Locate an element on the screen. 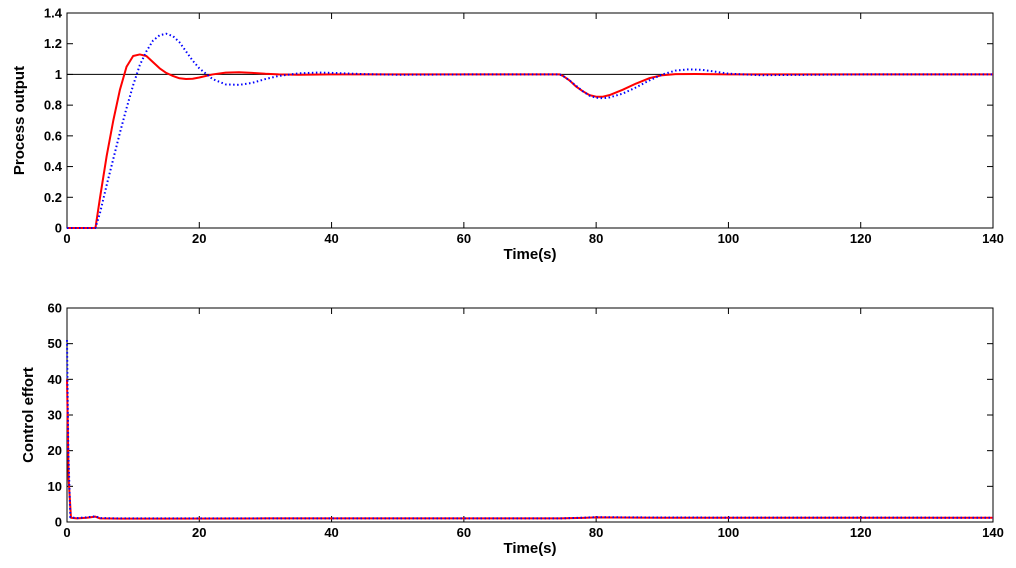 The image size is (1016, 568). process-output-x-tick-label: 60 is located at coordinates (464, 238).